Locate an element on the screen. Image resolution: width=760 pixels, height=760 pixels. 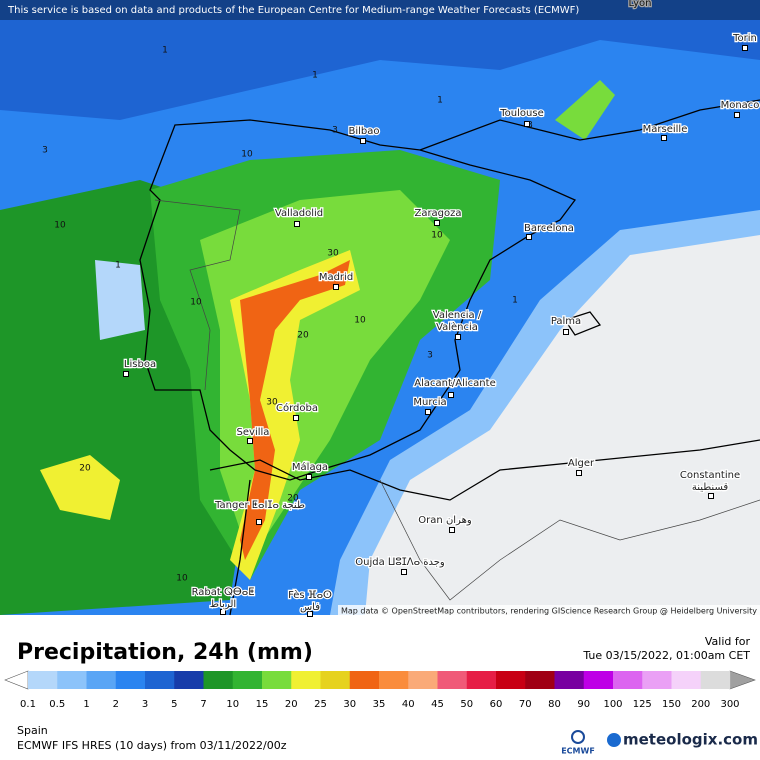
city-label: Sevilla is located at coordinates (253, 432).